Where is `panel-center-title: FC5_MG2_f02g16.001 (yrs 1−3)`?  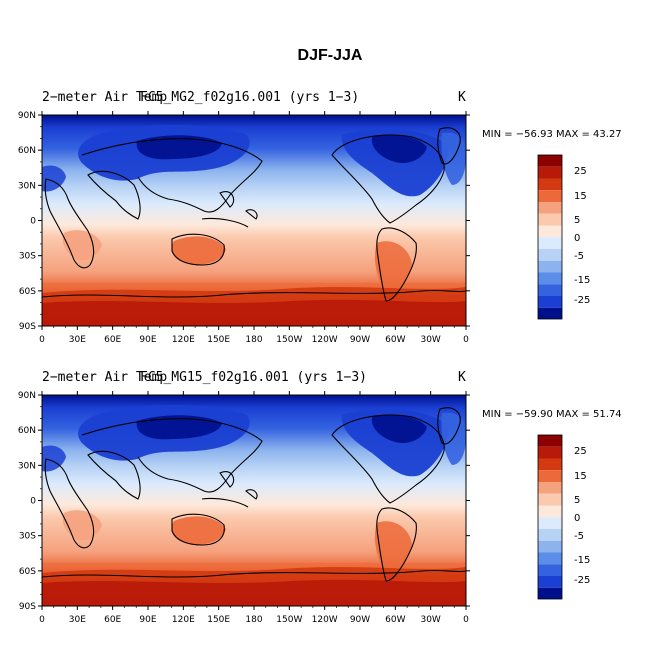 panel-center-title: FC5_MG2_f02g16.001 (yrs 1−3) is located at coordinates (249, 97).